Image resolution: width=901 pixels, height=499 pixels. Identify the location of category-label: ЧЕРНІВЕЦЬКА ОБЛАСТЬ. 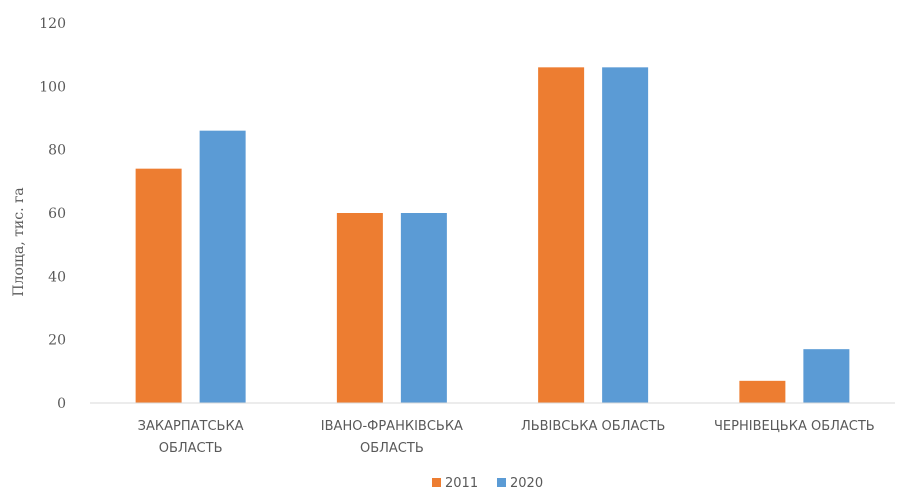
(794, 426).